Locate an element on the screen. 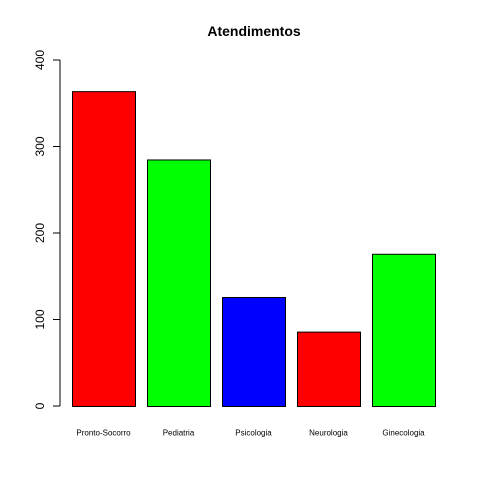  y-tick-label: 200 is located at coordinates (40, 233).